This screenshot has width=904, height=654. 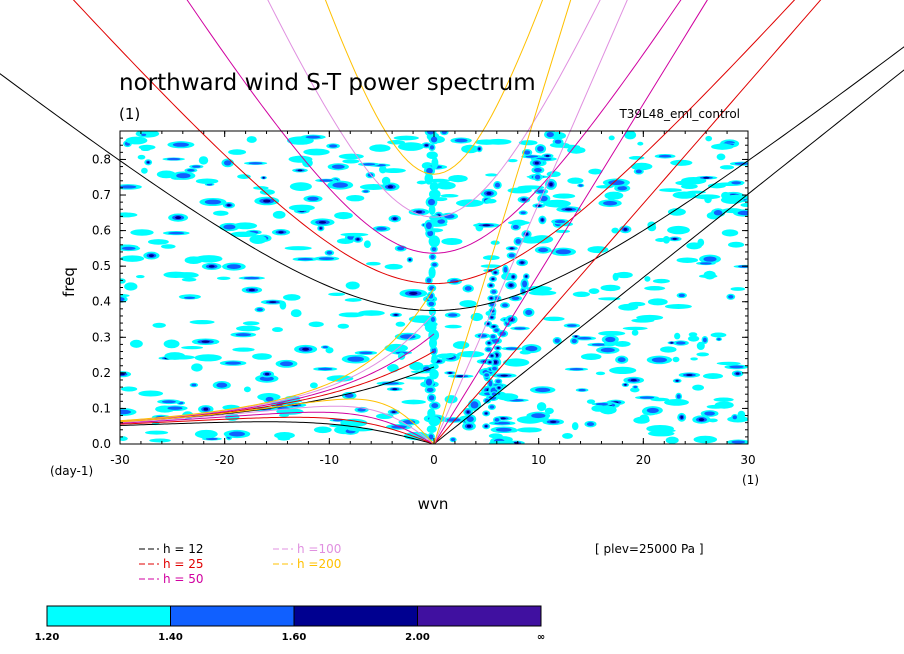 What do you see at coordinates (101, 266) in the screenshot?
I see `y-tick-label: 0.5` at bounding box center [101, 266].